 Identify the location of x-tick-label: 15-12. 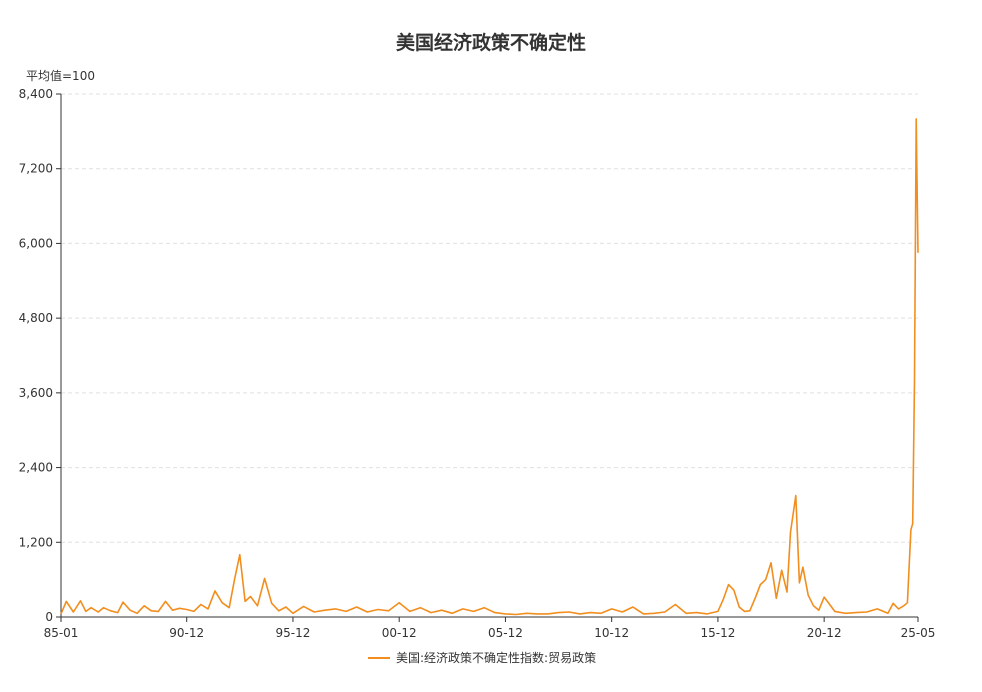
(717, 633).